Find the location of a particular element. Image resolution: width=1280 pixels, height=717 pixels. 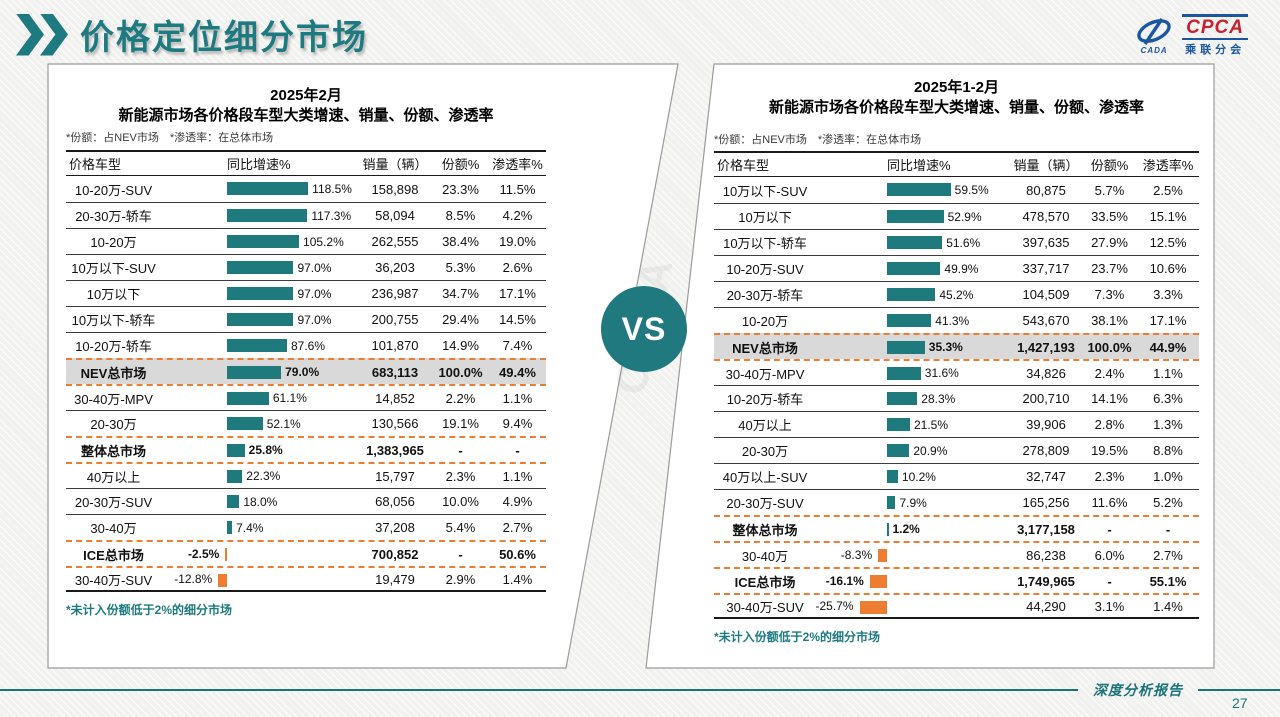

table-row: 30-40万-SUV -12.8% 19,479 2.9% 1.4% is located at coordinates (306, 579).